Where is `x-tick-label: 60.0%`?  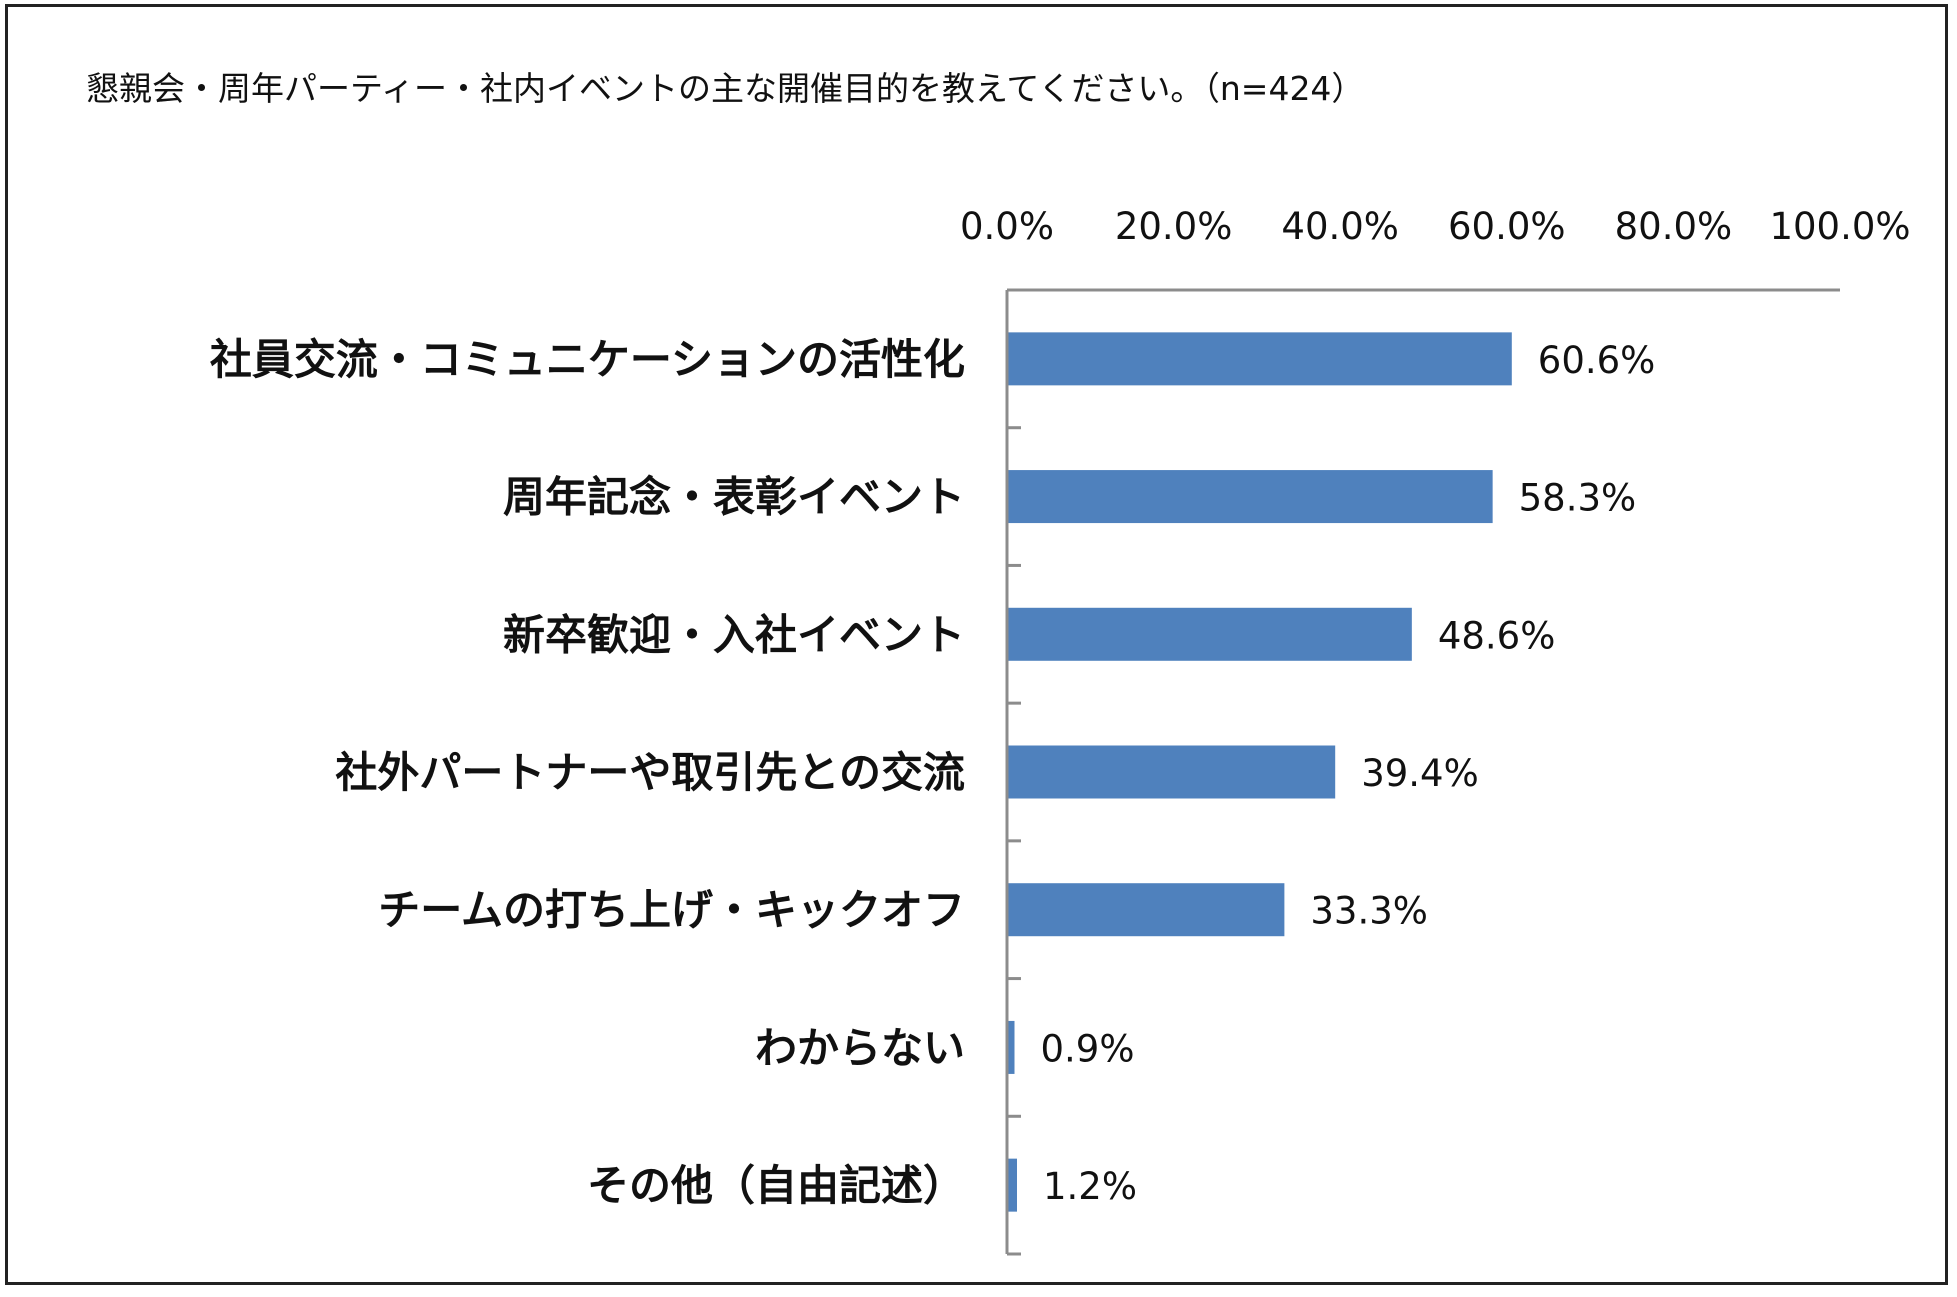
x-tick-label: 60.0% is located at coordinates (1507, 226).